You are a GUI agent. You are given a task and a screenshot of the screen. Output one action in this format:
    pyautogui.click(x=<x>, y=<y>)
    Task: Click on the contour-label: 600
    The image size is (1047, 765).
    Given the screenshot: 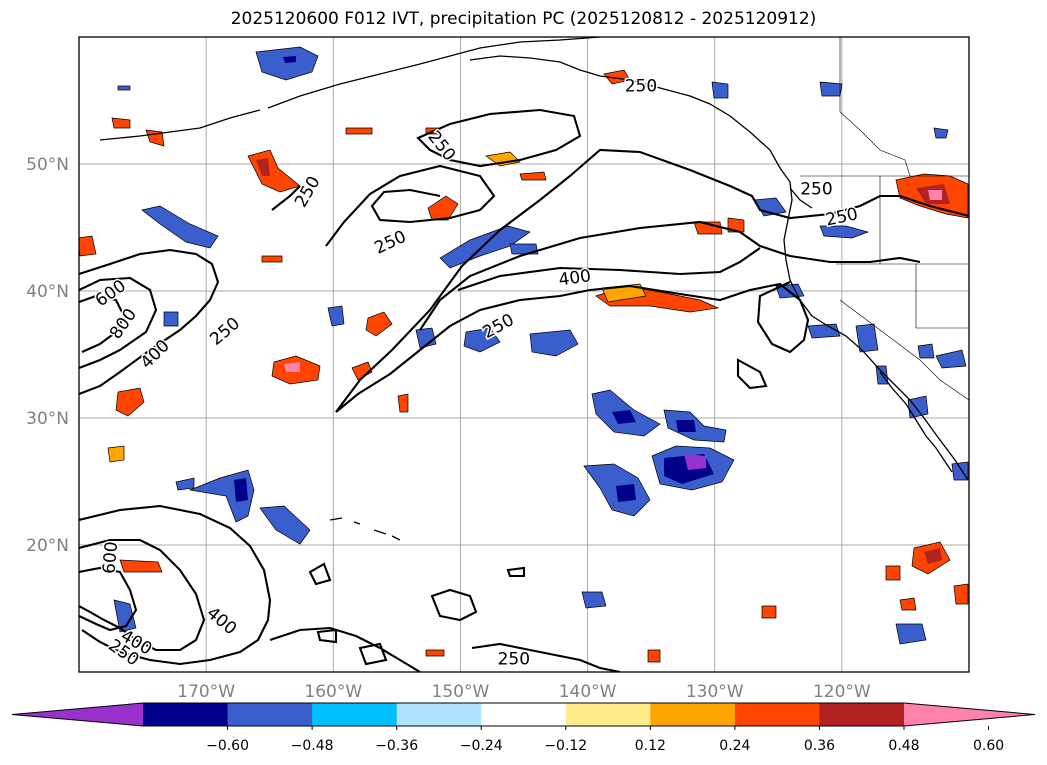 What is the action you would take?
    pyautogui.click(x=110, y=558)
    